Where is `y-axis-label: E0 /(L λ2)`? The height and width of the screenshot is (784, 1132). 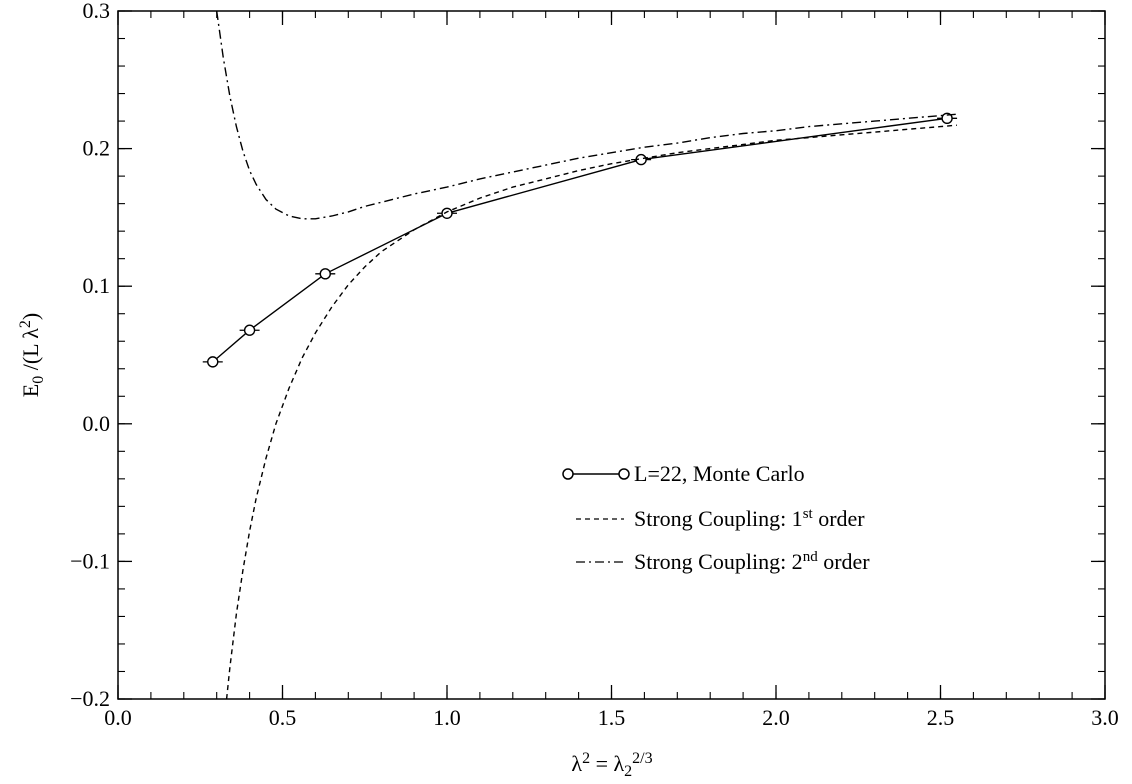
y-axis-label: E0 /(L λ2) is located at coordinates (32, 355).